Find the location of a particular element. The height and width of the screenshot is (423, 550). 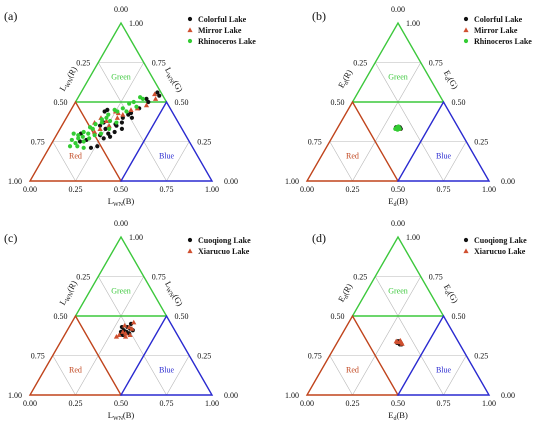

legend-entry: Xiarucuo Lake is located at coordinates (224, 251).